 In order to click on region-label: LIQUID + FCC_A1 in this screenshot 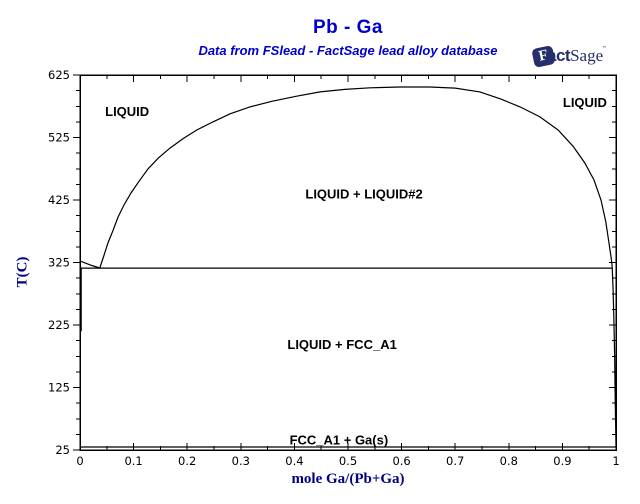, I will do `click(341, 344)`.